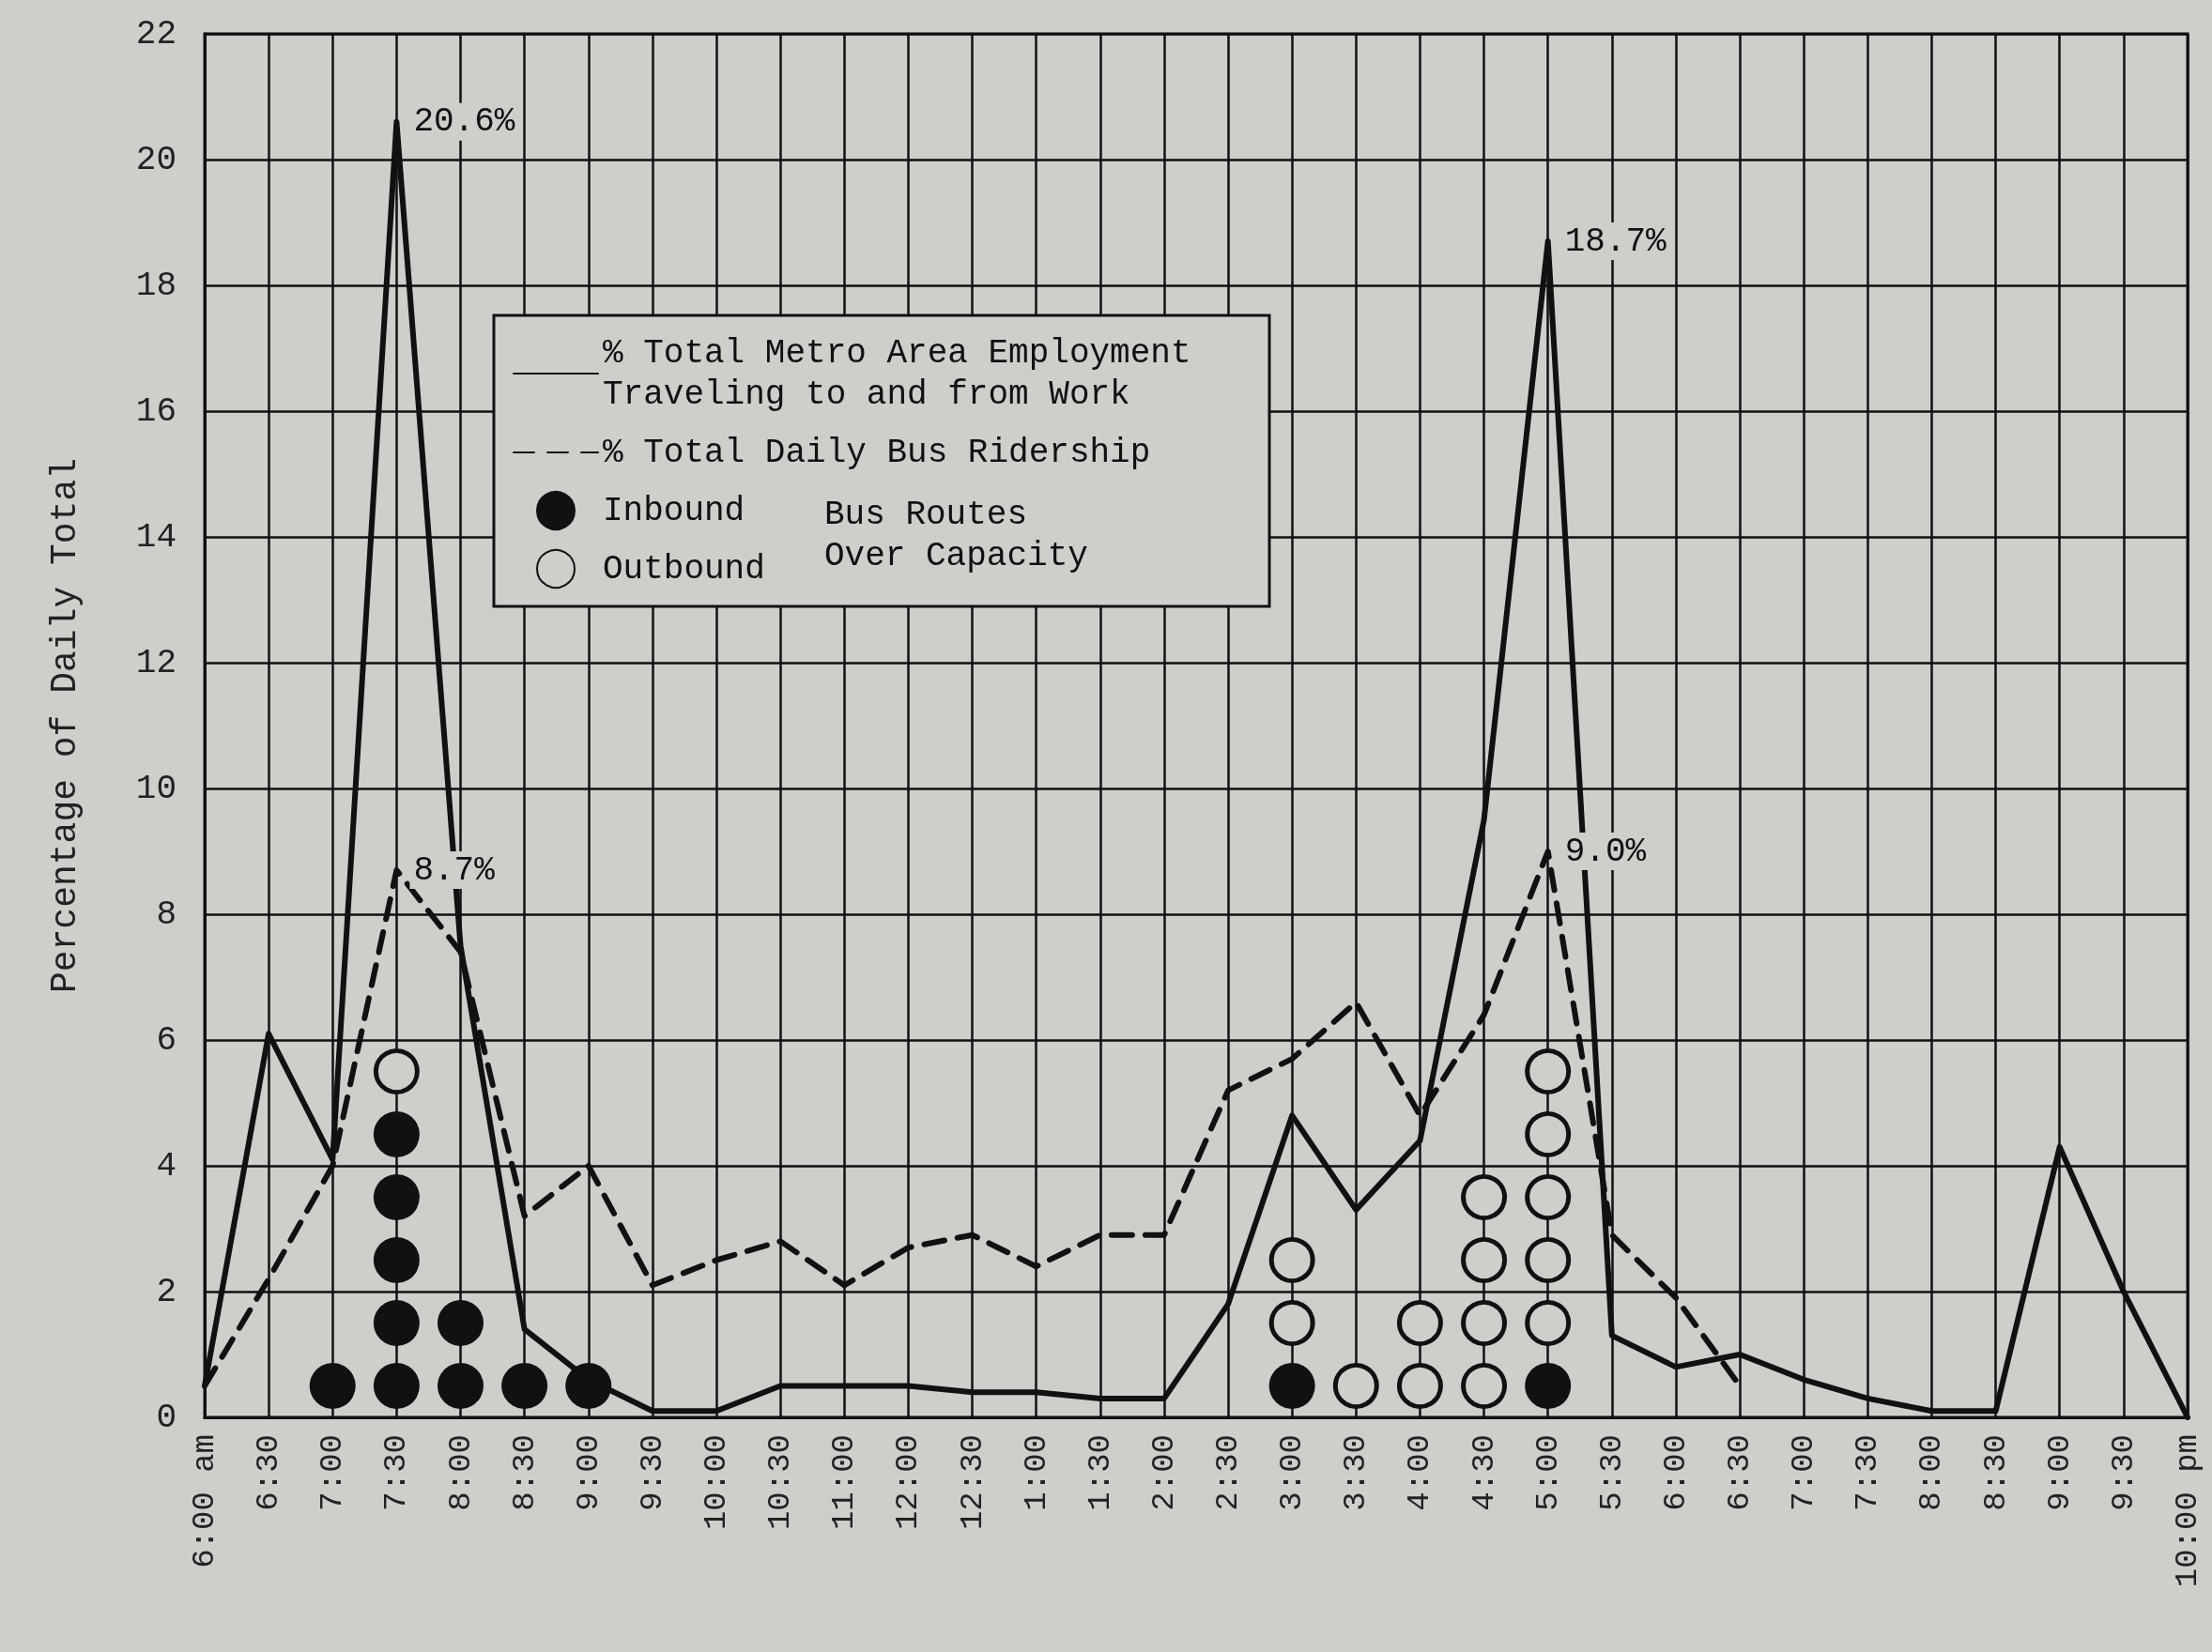 The image size is (2212, 1652). Describe the element at coordinates (877, 452) in the screenshot. I see `legend-label: % Total Daily Bus Ridership` at that location.